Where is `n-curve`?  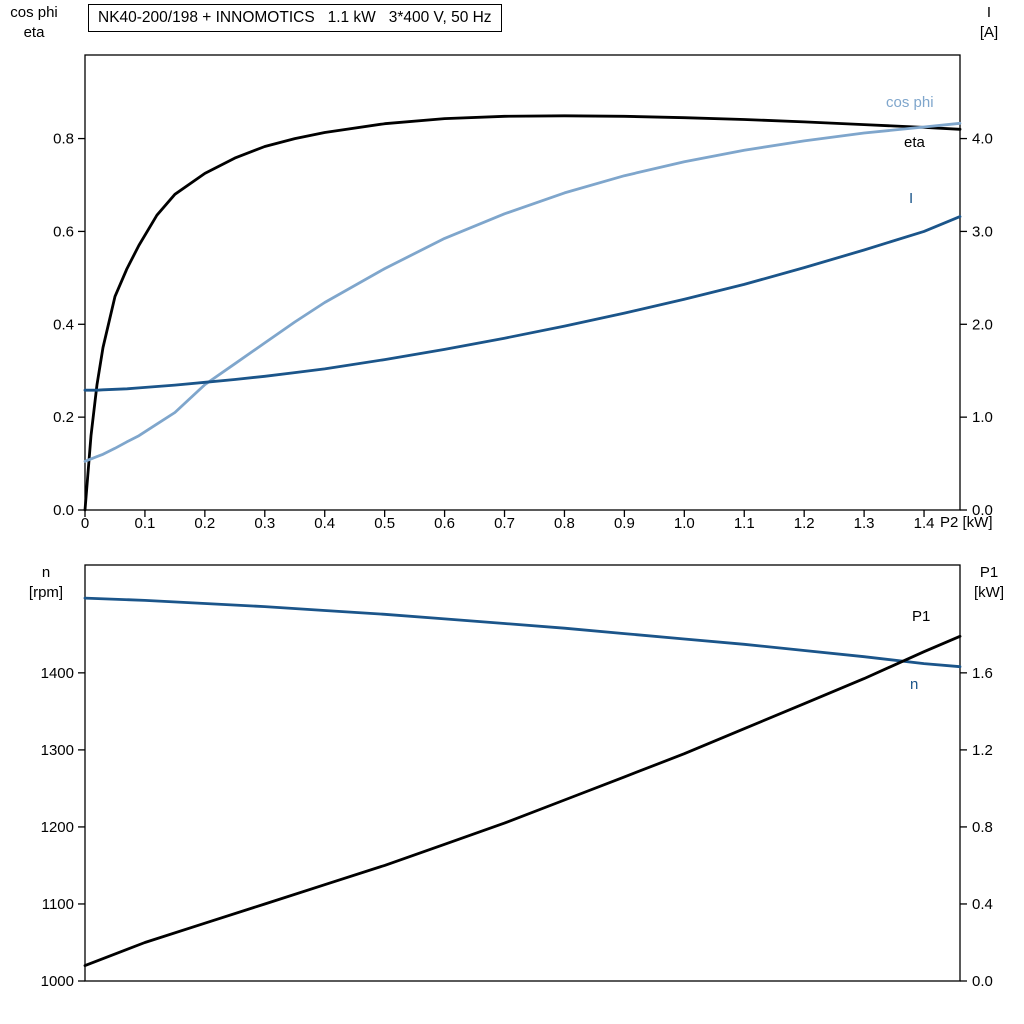 n-curve is located at coordinates (522, 632).